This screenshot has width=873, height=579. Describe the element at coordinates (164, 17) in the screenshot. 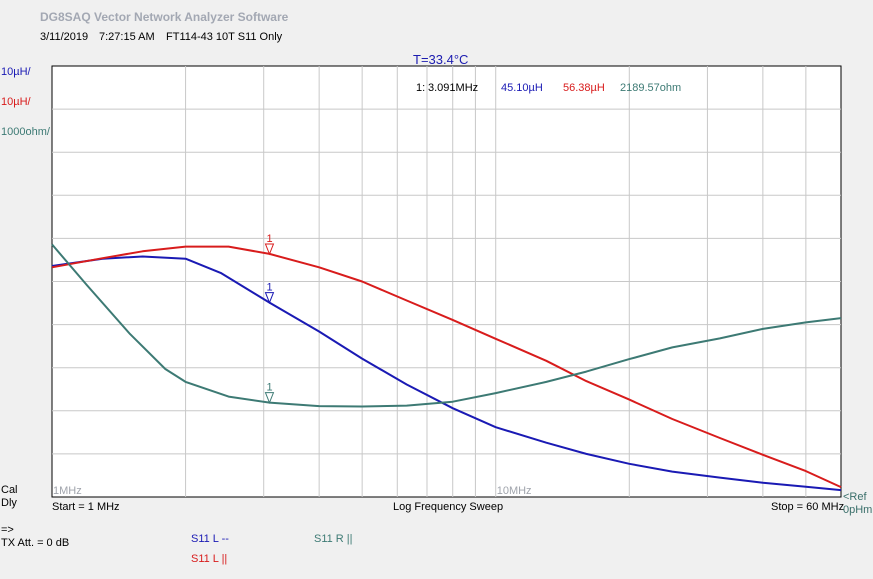

I see `app-title: DG8SAQ Vector Network Analyzer Software` at that location.